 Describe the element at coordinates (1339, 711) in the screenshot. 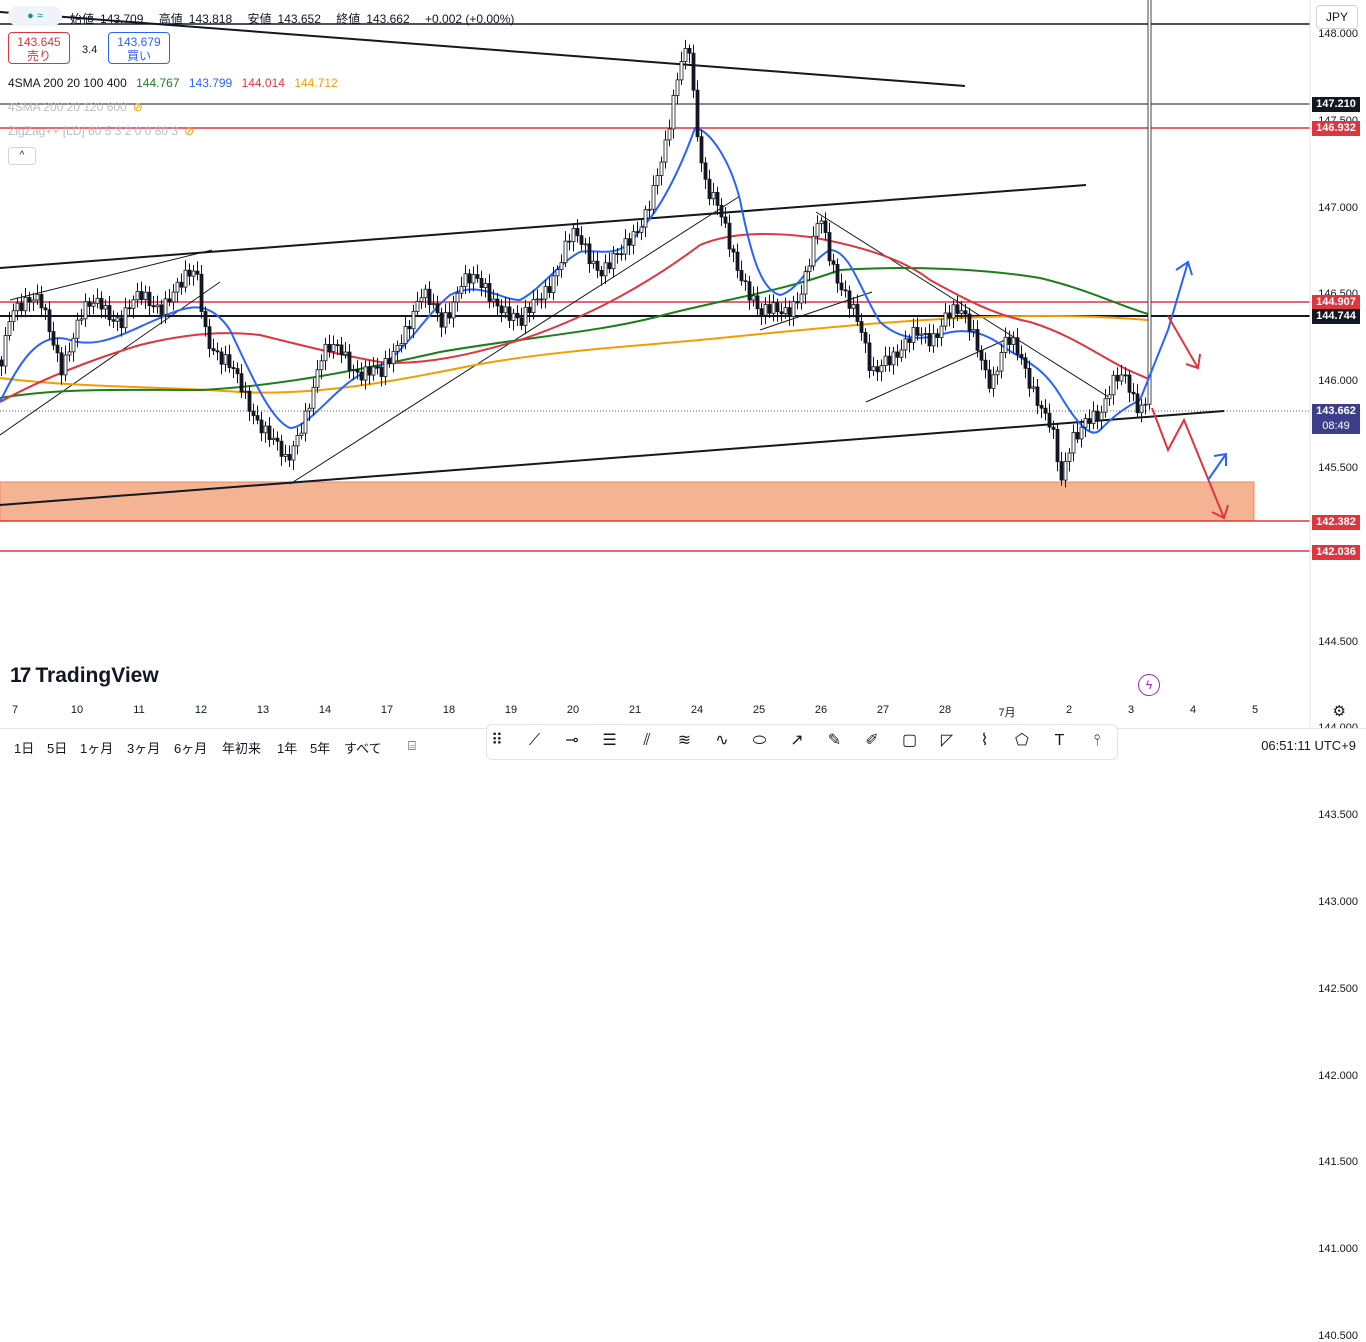

I see `settings-gear-icon: ⚙` at that location.